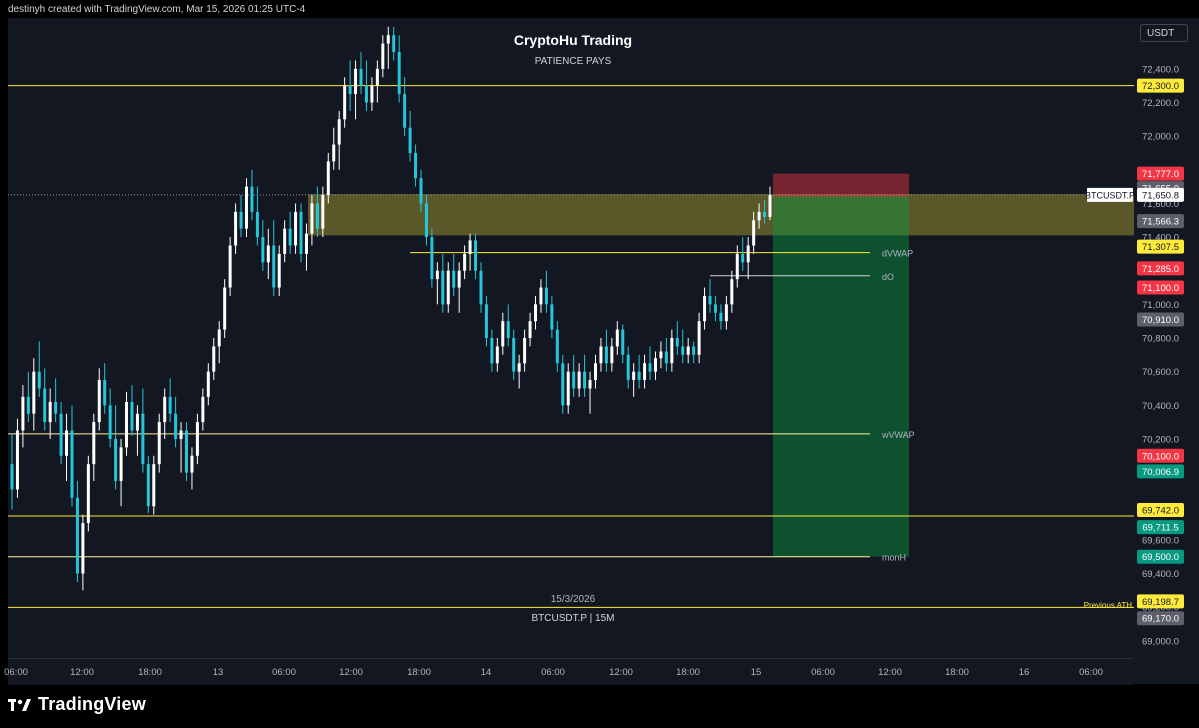  What do you see at coordinates (1160, 137) in the screenshot?
I see `y-tick-label: 72,000.0` at bounding box center [1160, 137].